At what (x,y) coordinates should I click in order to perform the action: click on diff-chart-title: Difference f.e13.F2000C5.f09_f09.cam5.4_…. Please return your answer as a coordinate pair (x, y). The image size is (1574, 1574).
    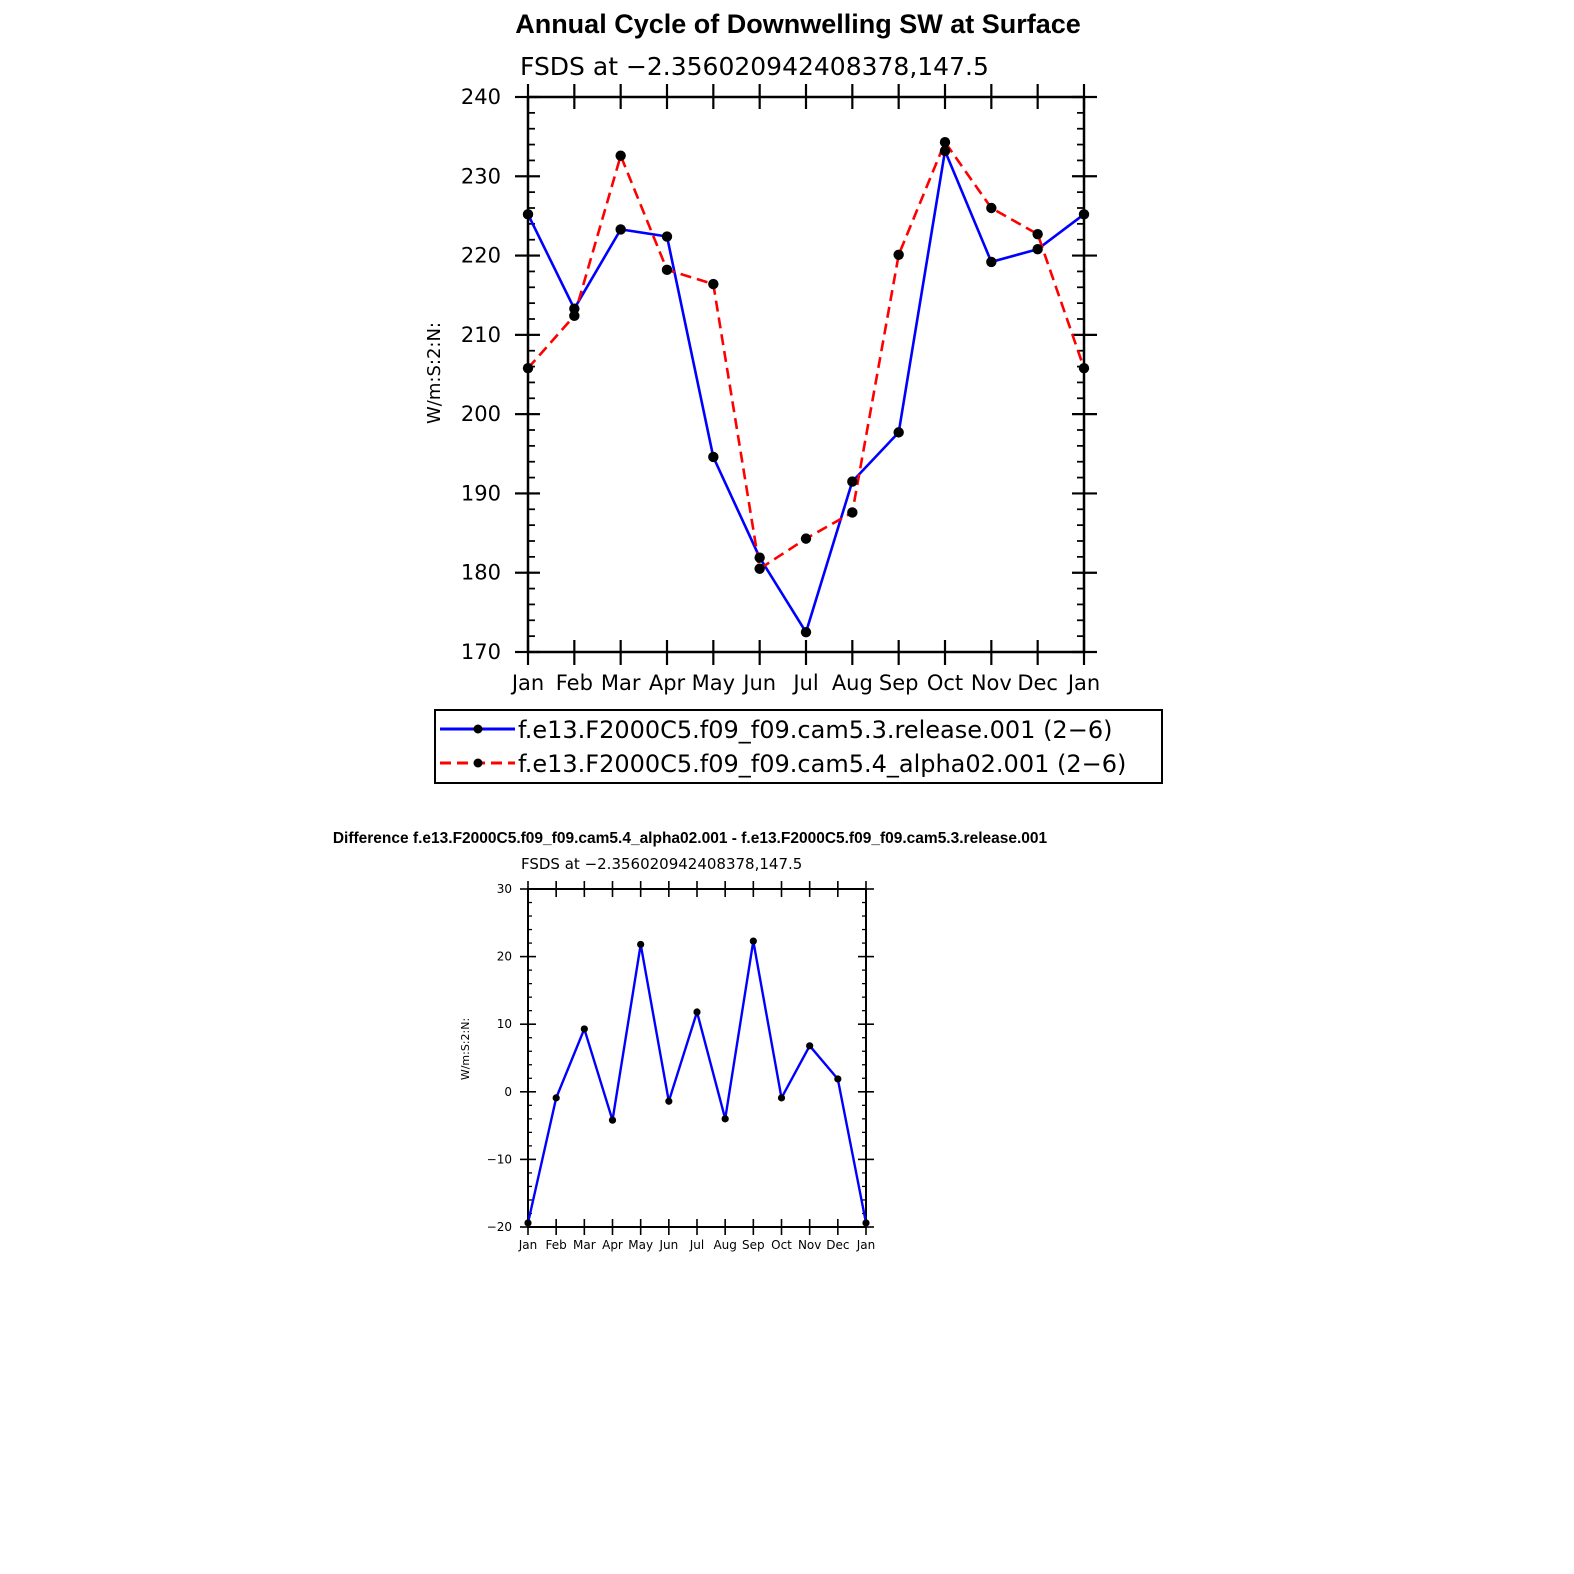
    Looking at the image, I should click on (690, 838).